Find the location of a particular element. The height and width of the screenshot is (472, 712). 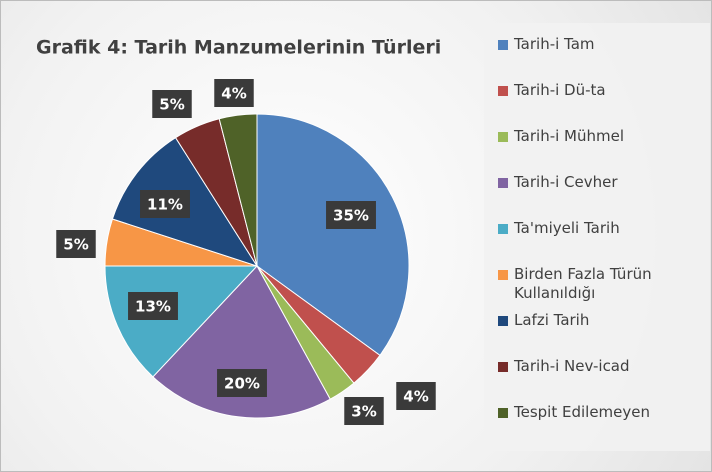

legend-label: Tarih-i Mühmel is located at coordinates (569, 136).